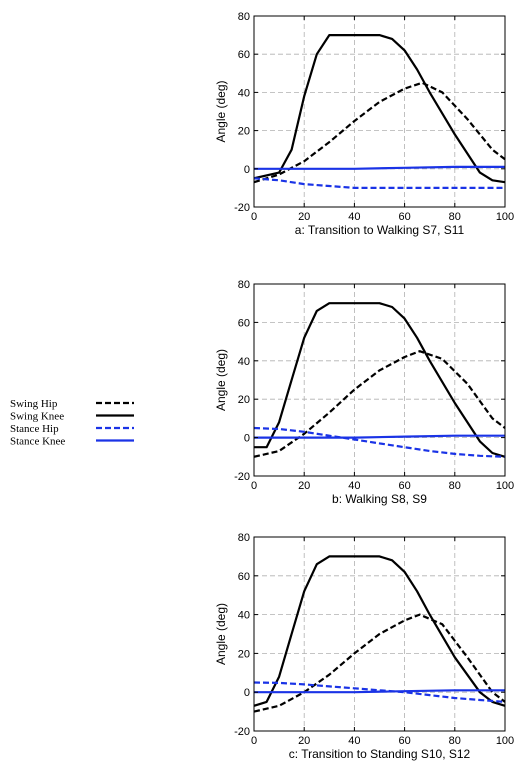 The width and height of the screenshot is (517, 769). What do you see at coordinates (379, 499) in the screenshot?
I see `x-axis-label: b: Walking S8, S9` at bounding box center [379, 499].